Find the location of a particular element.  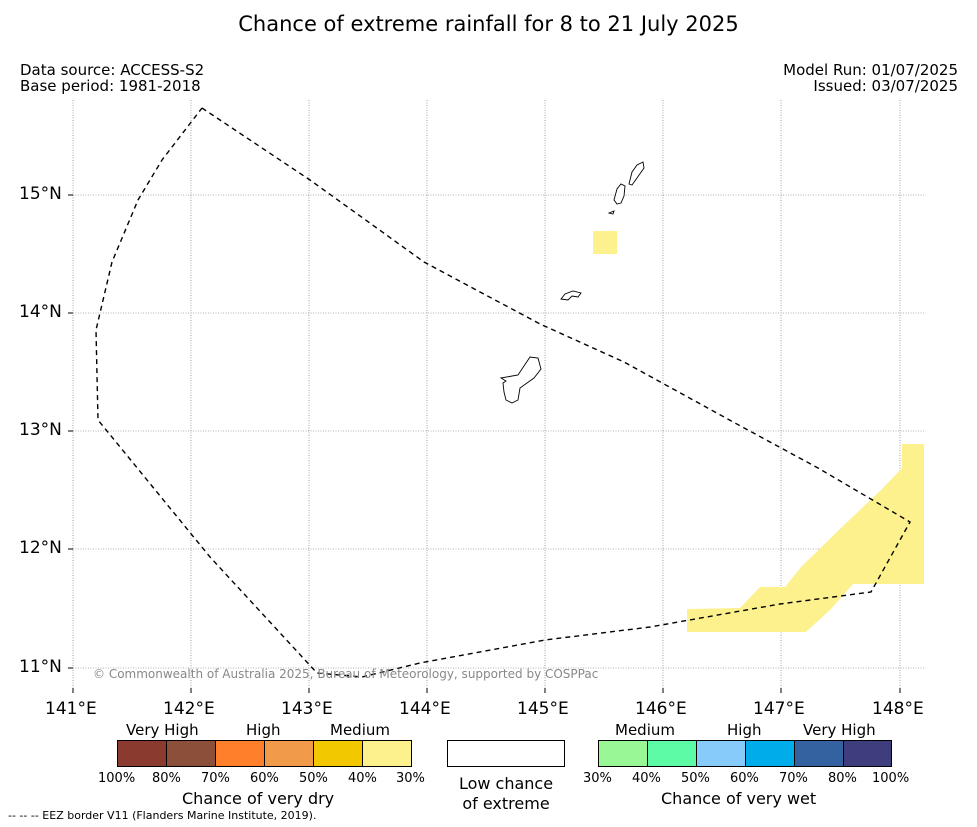

wet-tick-30: 30% is located at coordinates (597, 778).